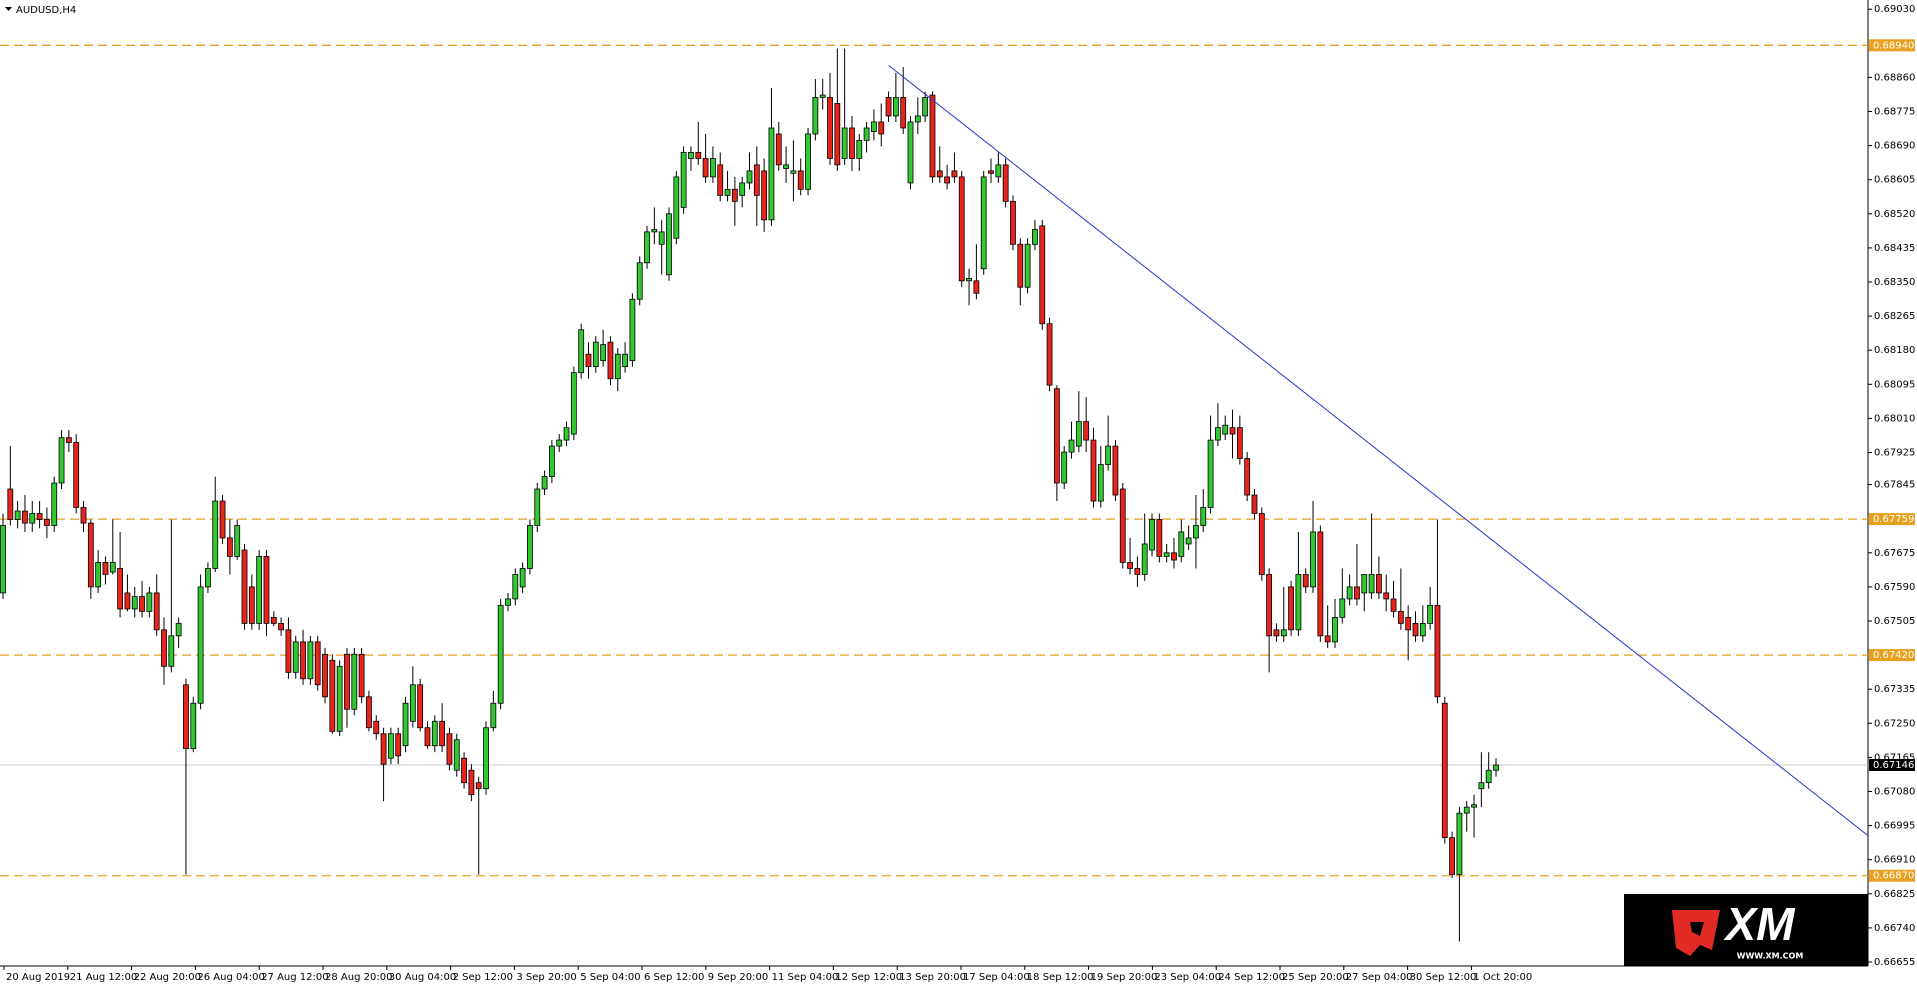  I want to click on x-tick-label: 13 Sep 20:00, so click(932, 977).